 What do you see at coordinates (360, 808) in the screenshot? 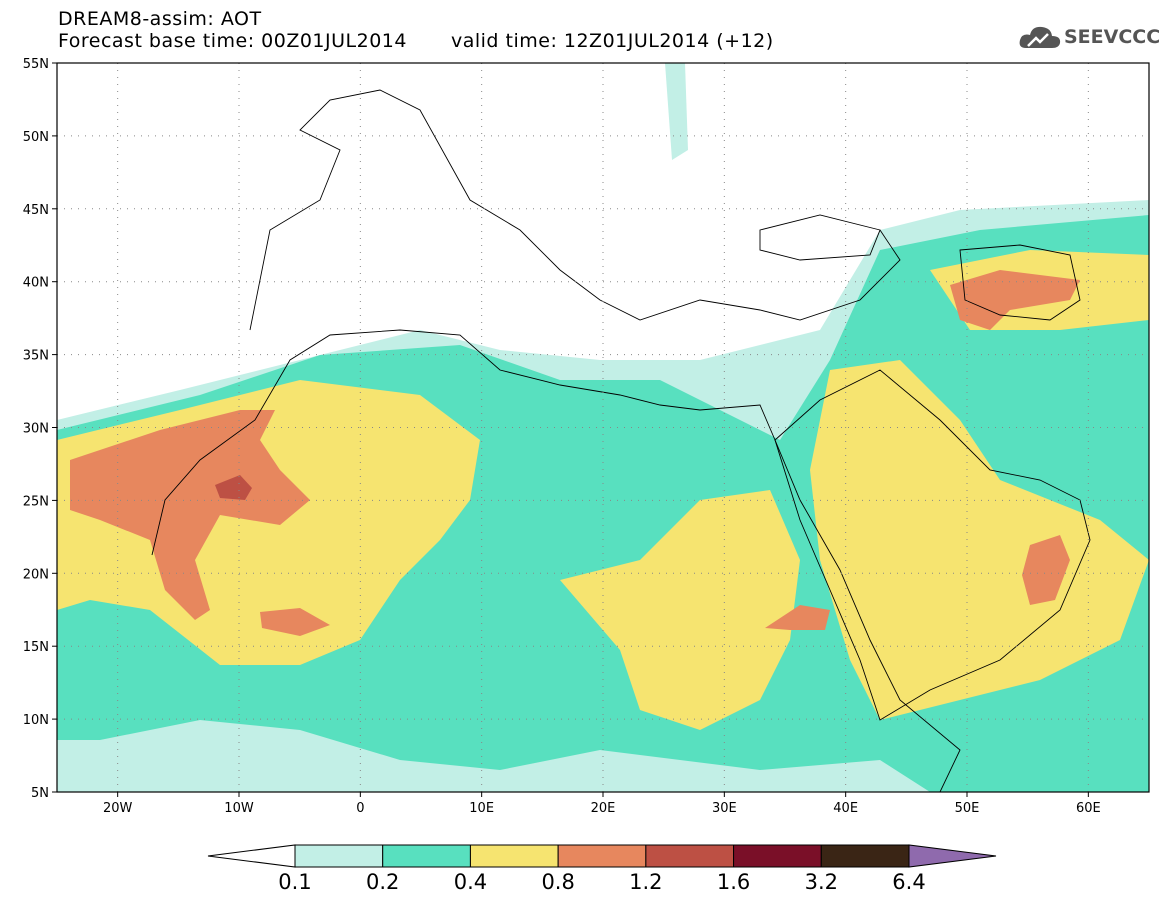
I see `lon-tick-label: 0` at bounding box center [360, 808].